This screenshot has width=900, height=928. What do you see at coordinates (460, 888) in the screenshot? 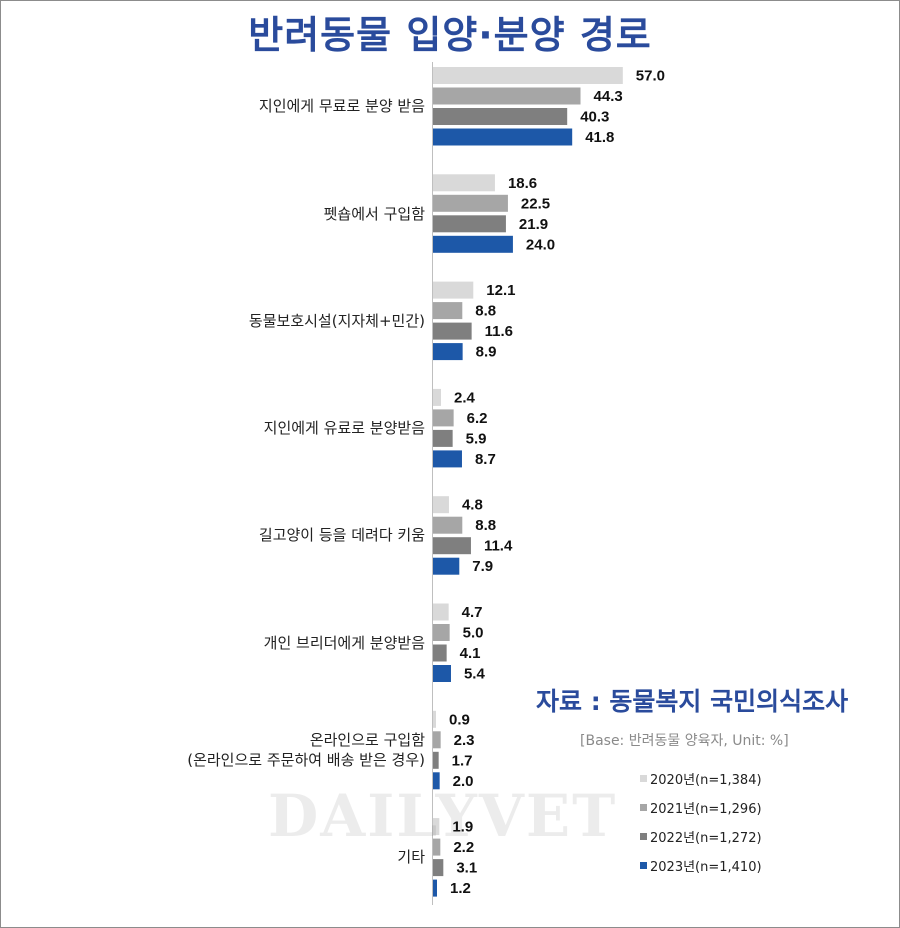
I see `value-label-8-4: 1.2` at bounding box center [460, 888].